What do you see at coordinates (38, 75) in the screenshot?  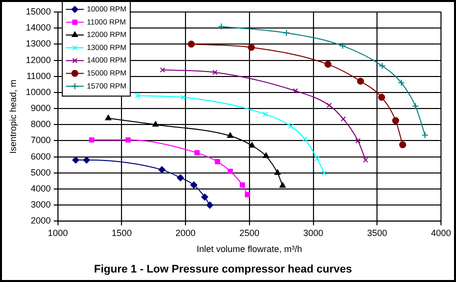 I see `y-tick-label: 11000` at bounding box center [38, 75].